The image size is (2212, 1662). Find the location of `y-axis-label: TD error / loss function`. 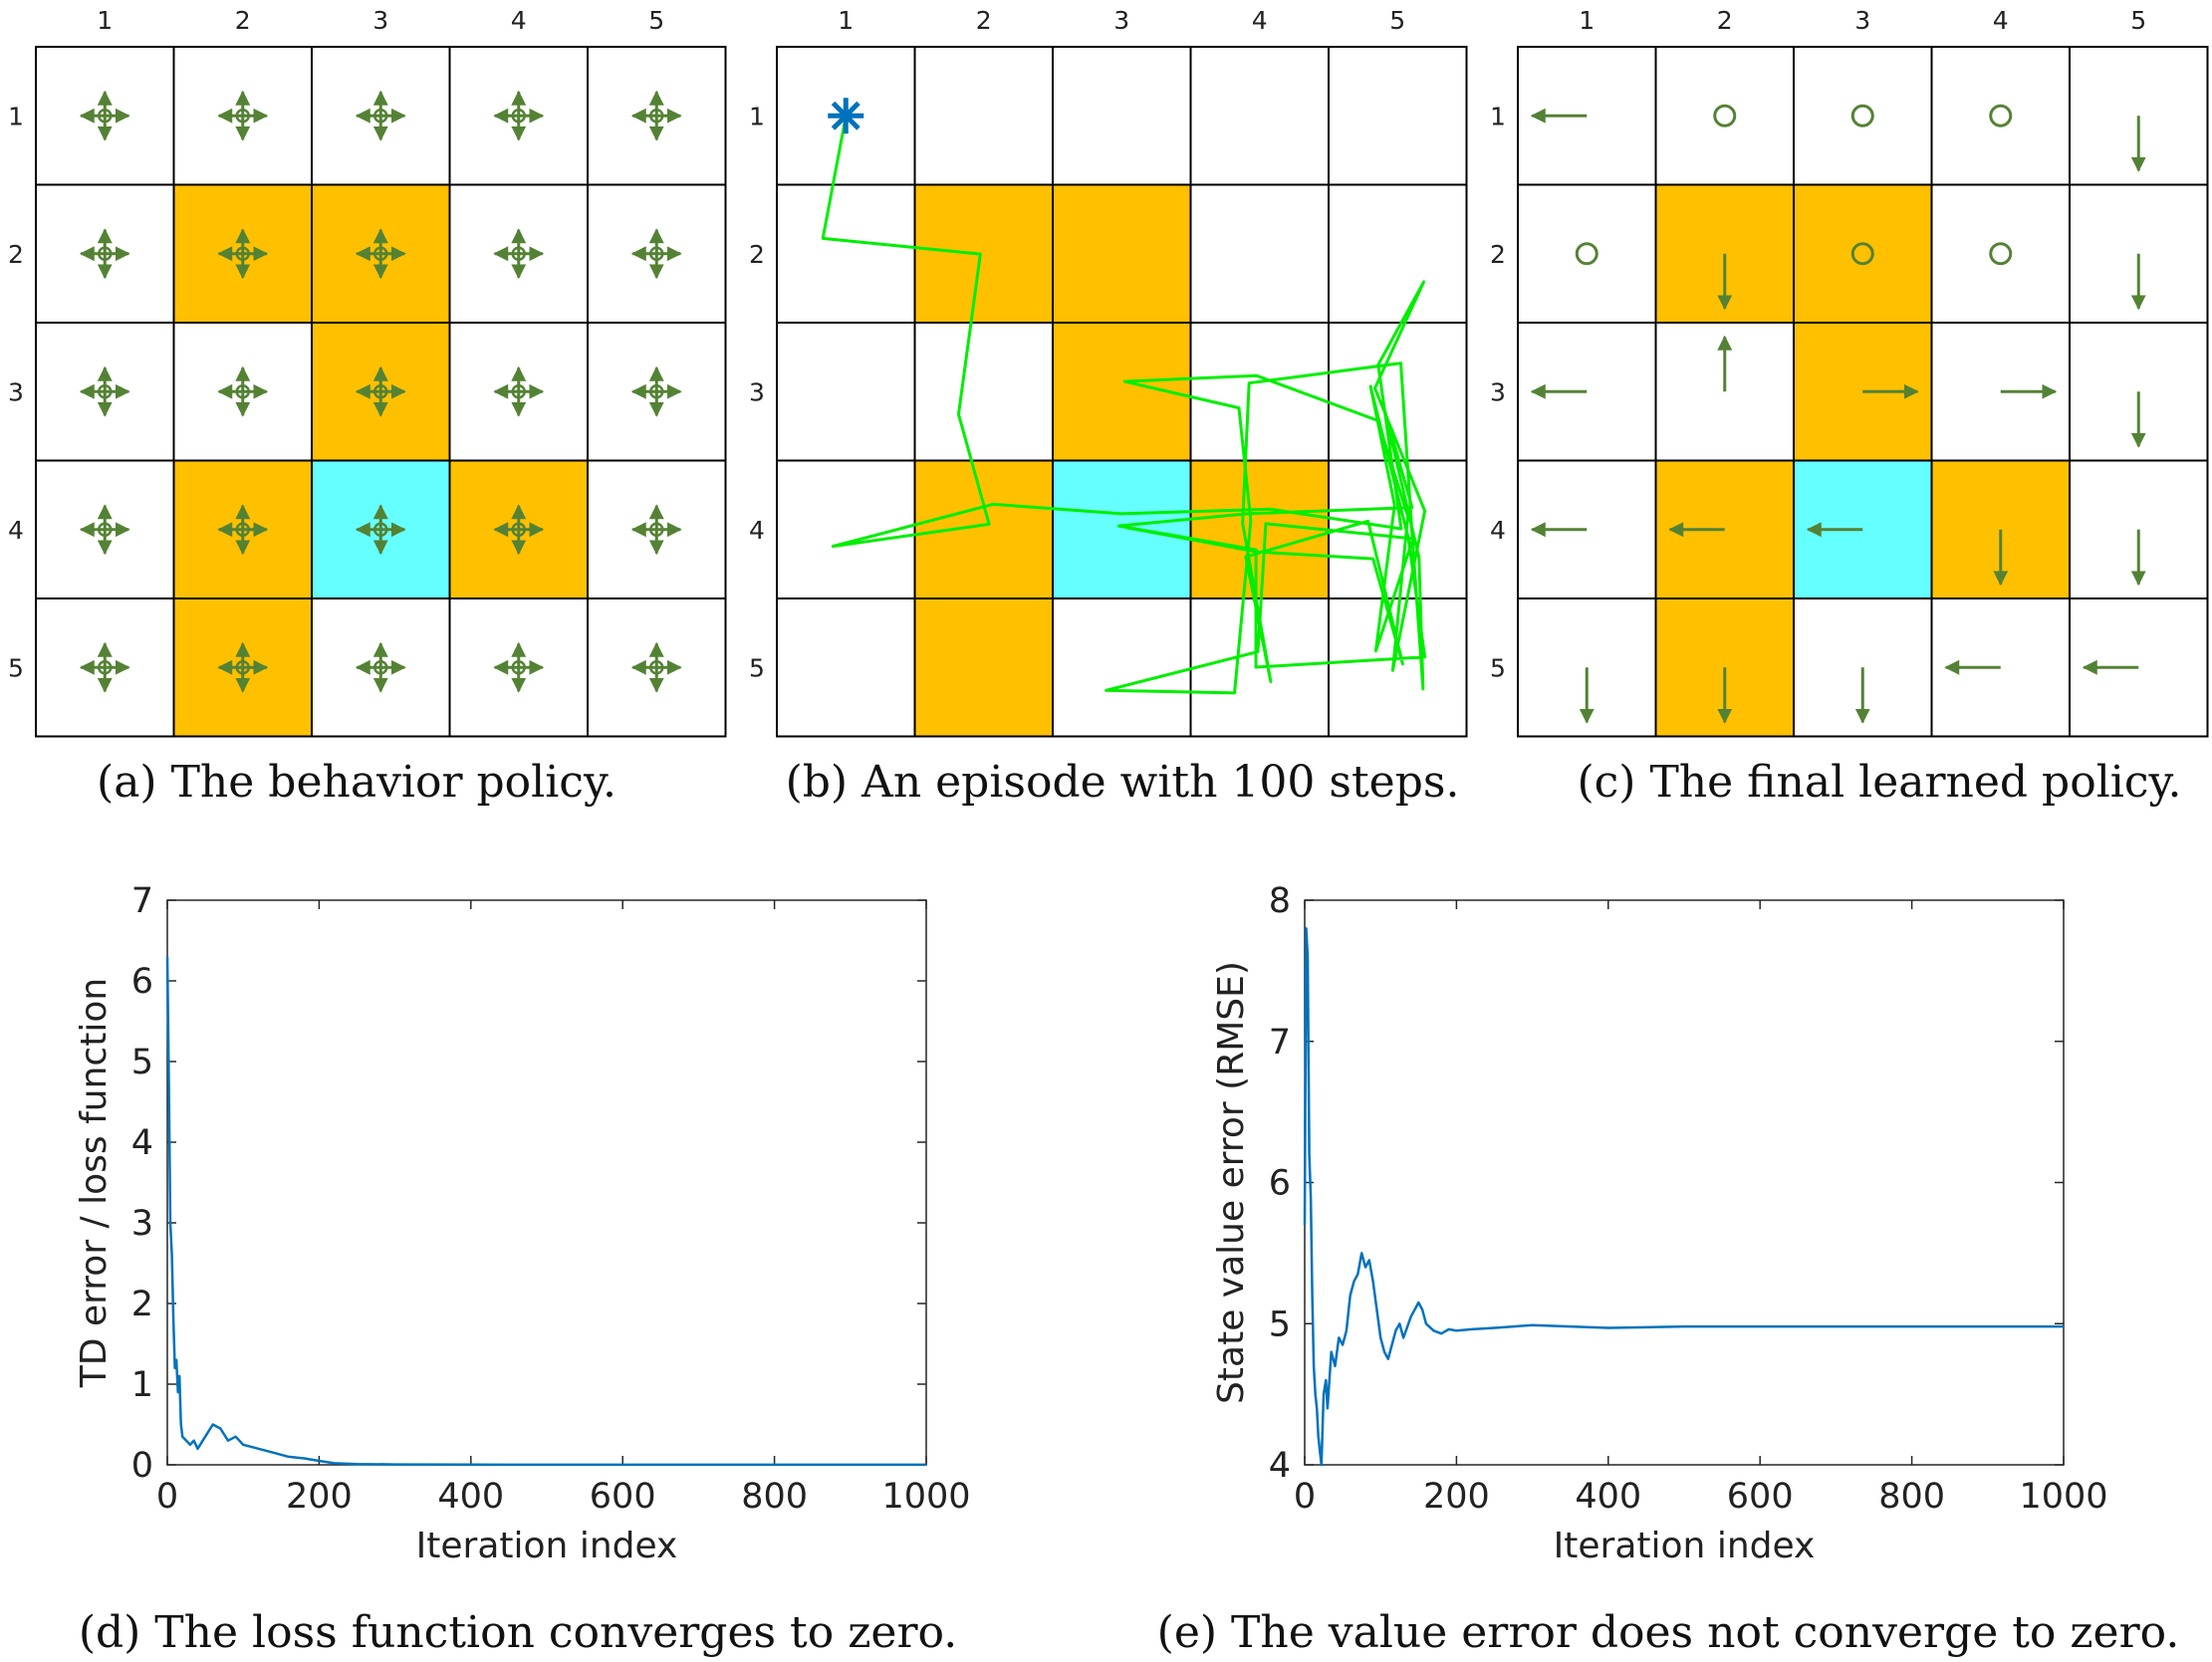

y-axis-label: TD error / loss function is located at coordinates (94, 1183).